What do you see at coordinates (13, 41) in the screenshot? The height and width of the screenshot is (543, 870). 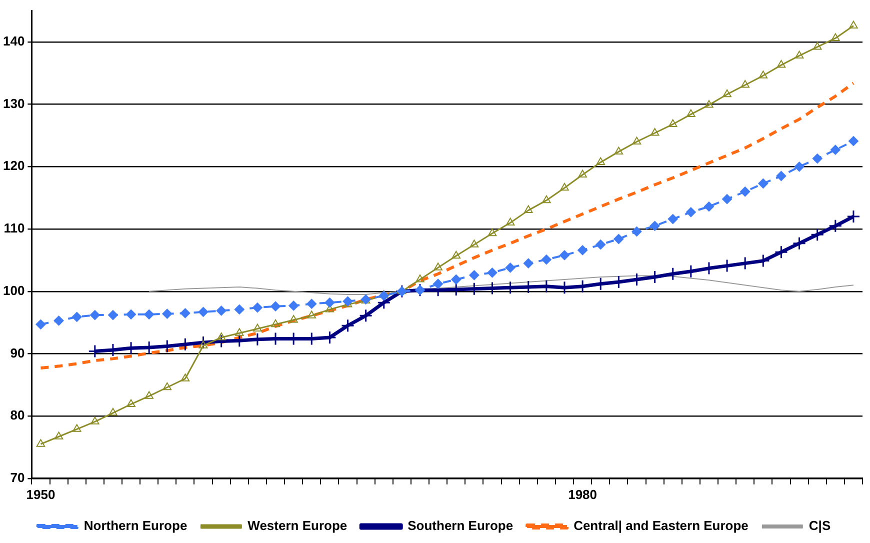 I see `y-tick-label: 140` at bounding box center [13, 41].